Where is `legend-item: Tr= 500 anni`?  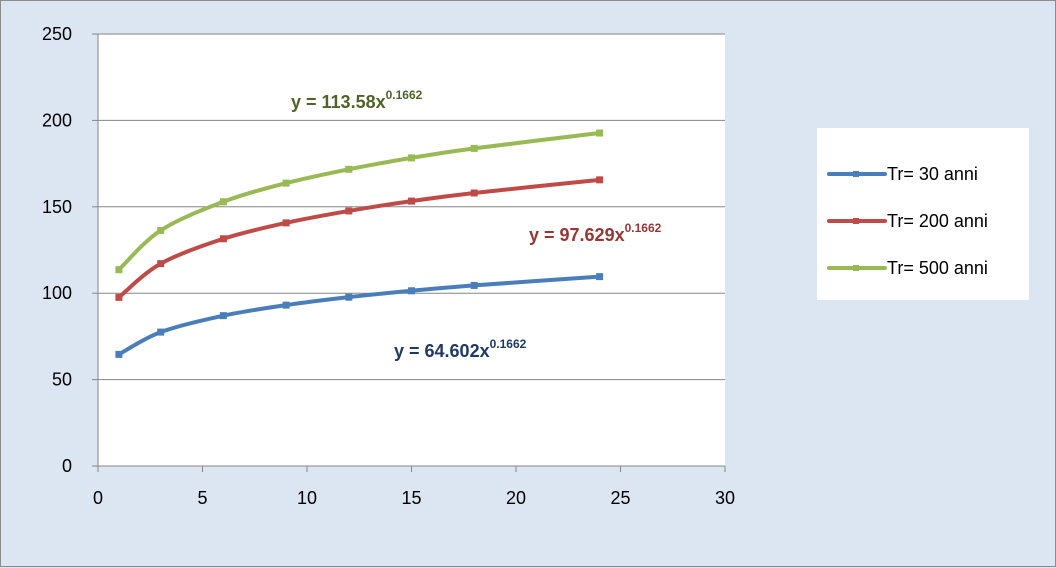
legend-item: Tr= 500 anni is located at coordinates (907, 268).